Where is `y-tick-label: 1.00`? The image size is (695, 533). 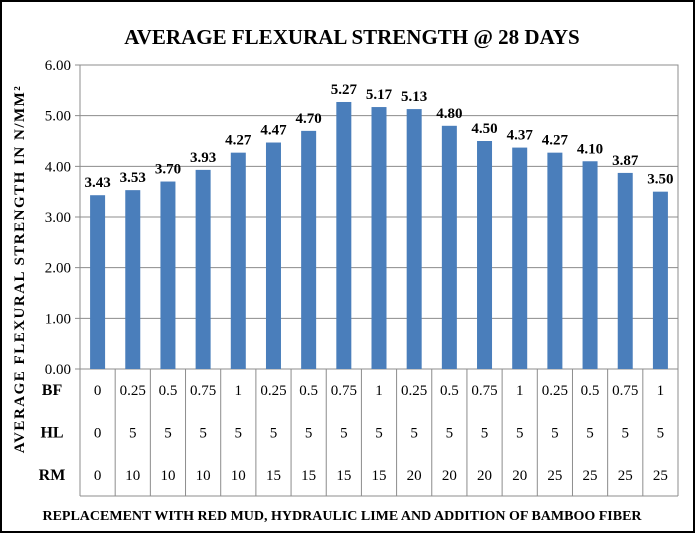 y-tick-label: 1.00 is located at coordinates (58, 319).